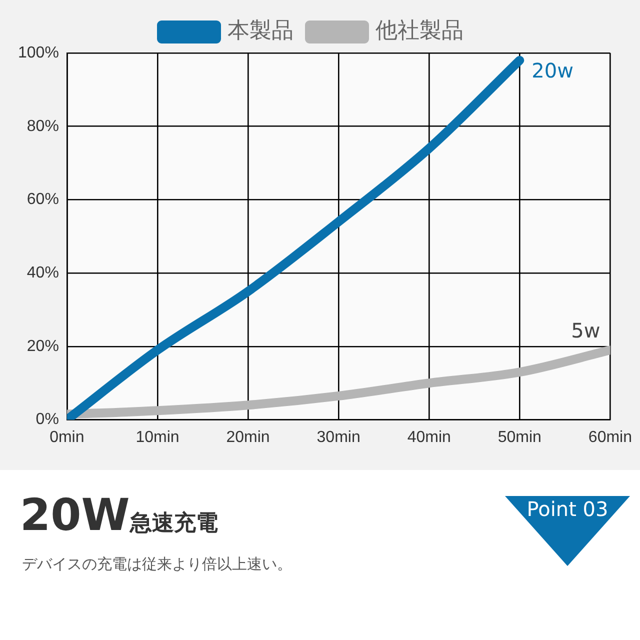 This screenshot has height=640, width=640. Describe the element at coordinates (119, 515) in the screenshot. I see `text: 20W急速充電` at that location.